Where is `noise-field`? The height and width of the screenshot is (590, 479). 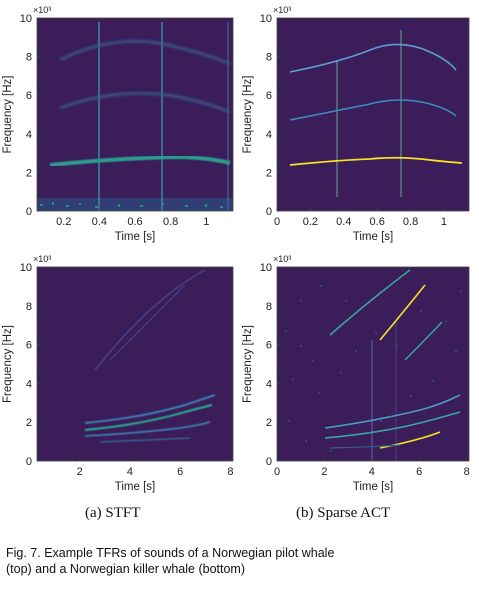
noise-field is located at coordinates (373, 368).